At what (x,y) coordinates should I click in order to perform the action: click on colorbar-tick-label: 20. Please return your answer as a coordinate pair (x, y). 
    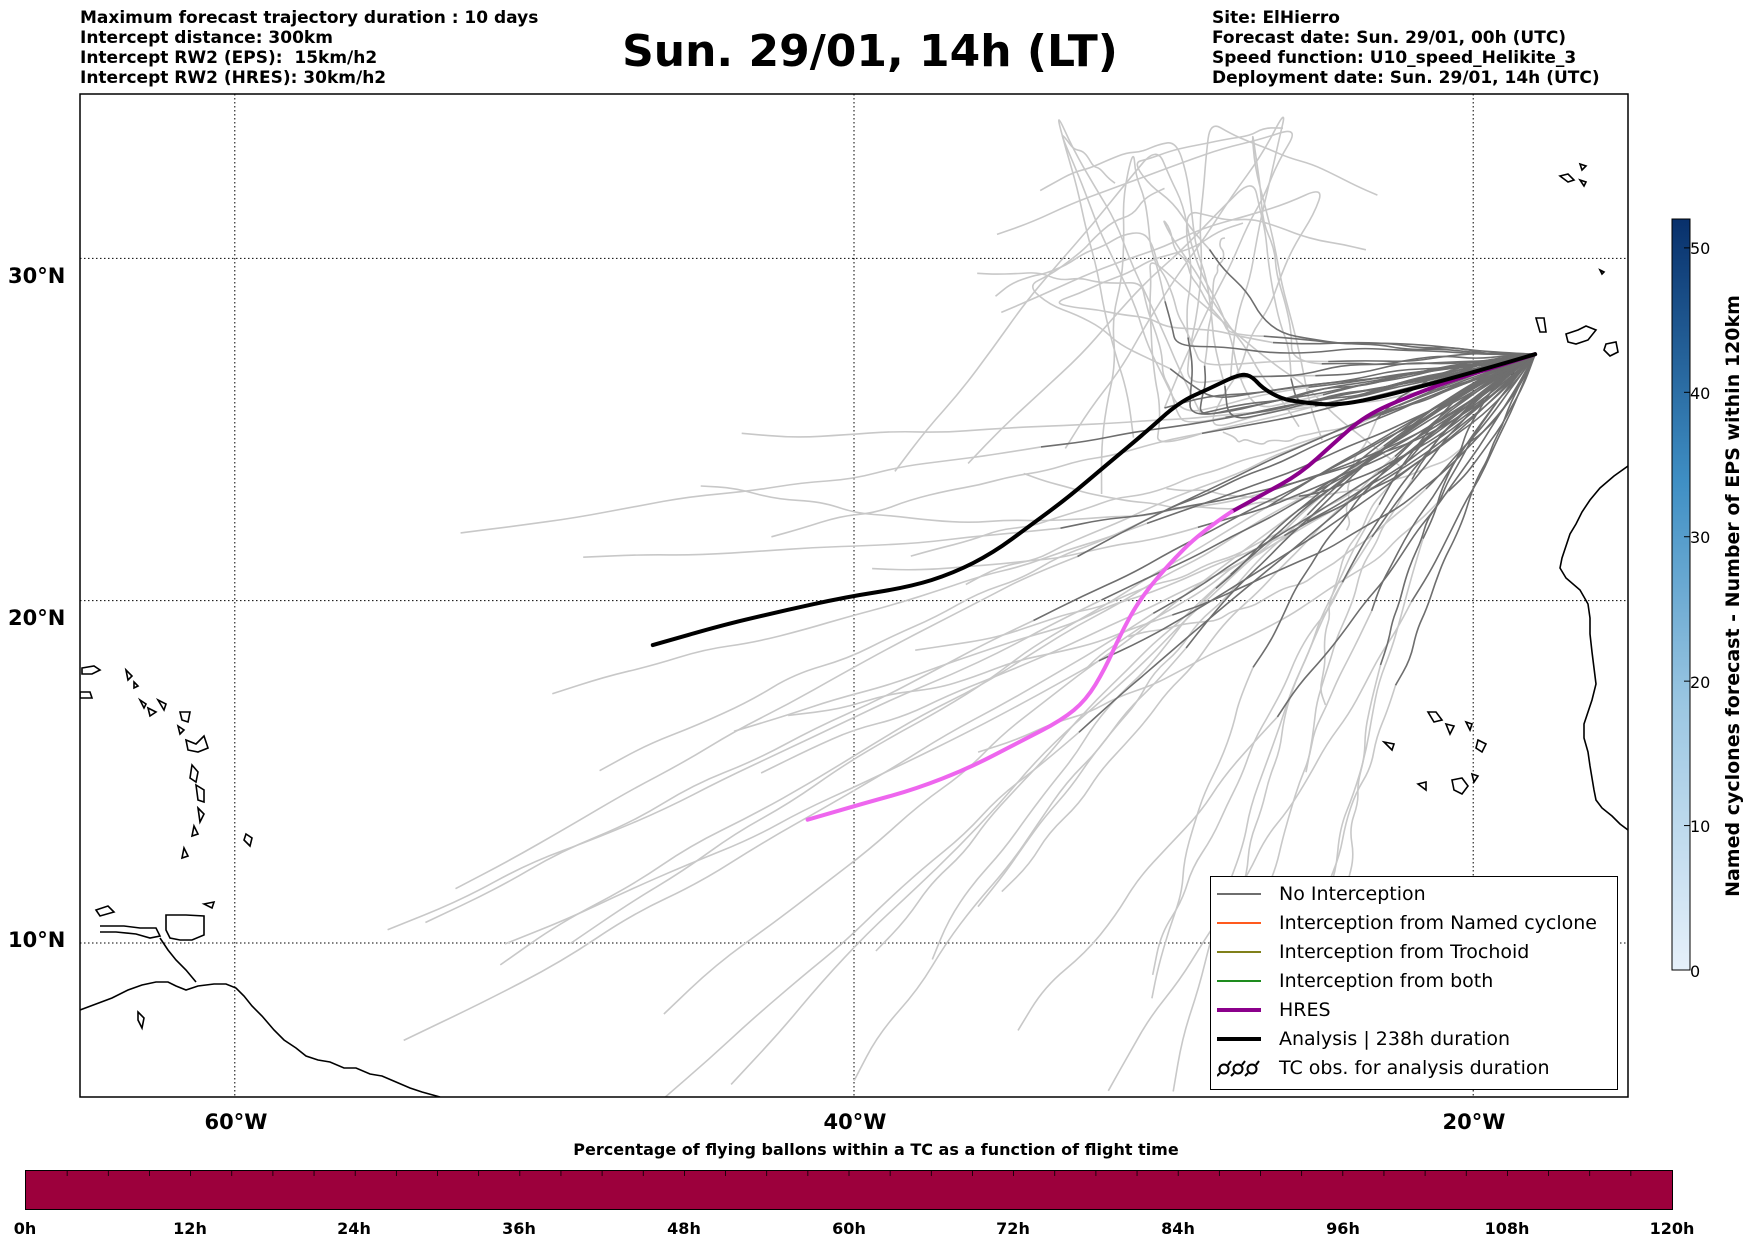
    Looking at the image, I should click on (1700, 682).